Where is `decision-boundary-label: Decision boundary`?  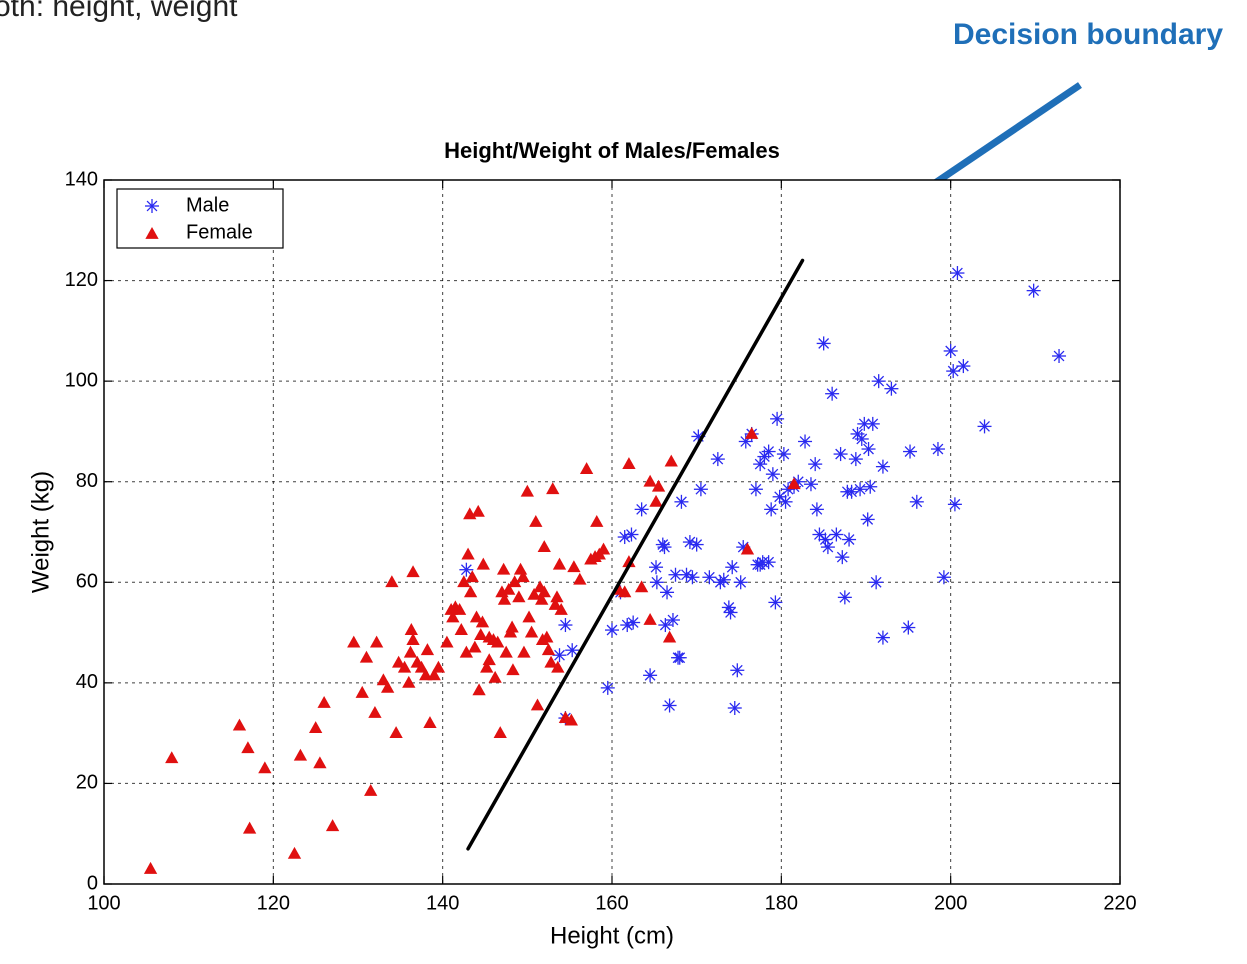
decision-boundary-label: Decision boundary is located at coordinates (1088, 34).